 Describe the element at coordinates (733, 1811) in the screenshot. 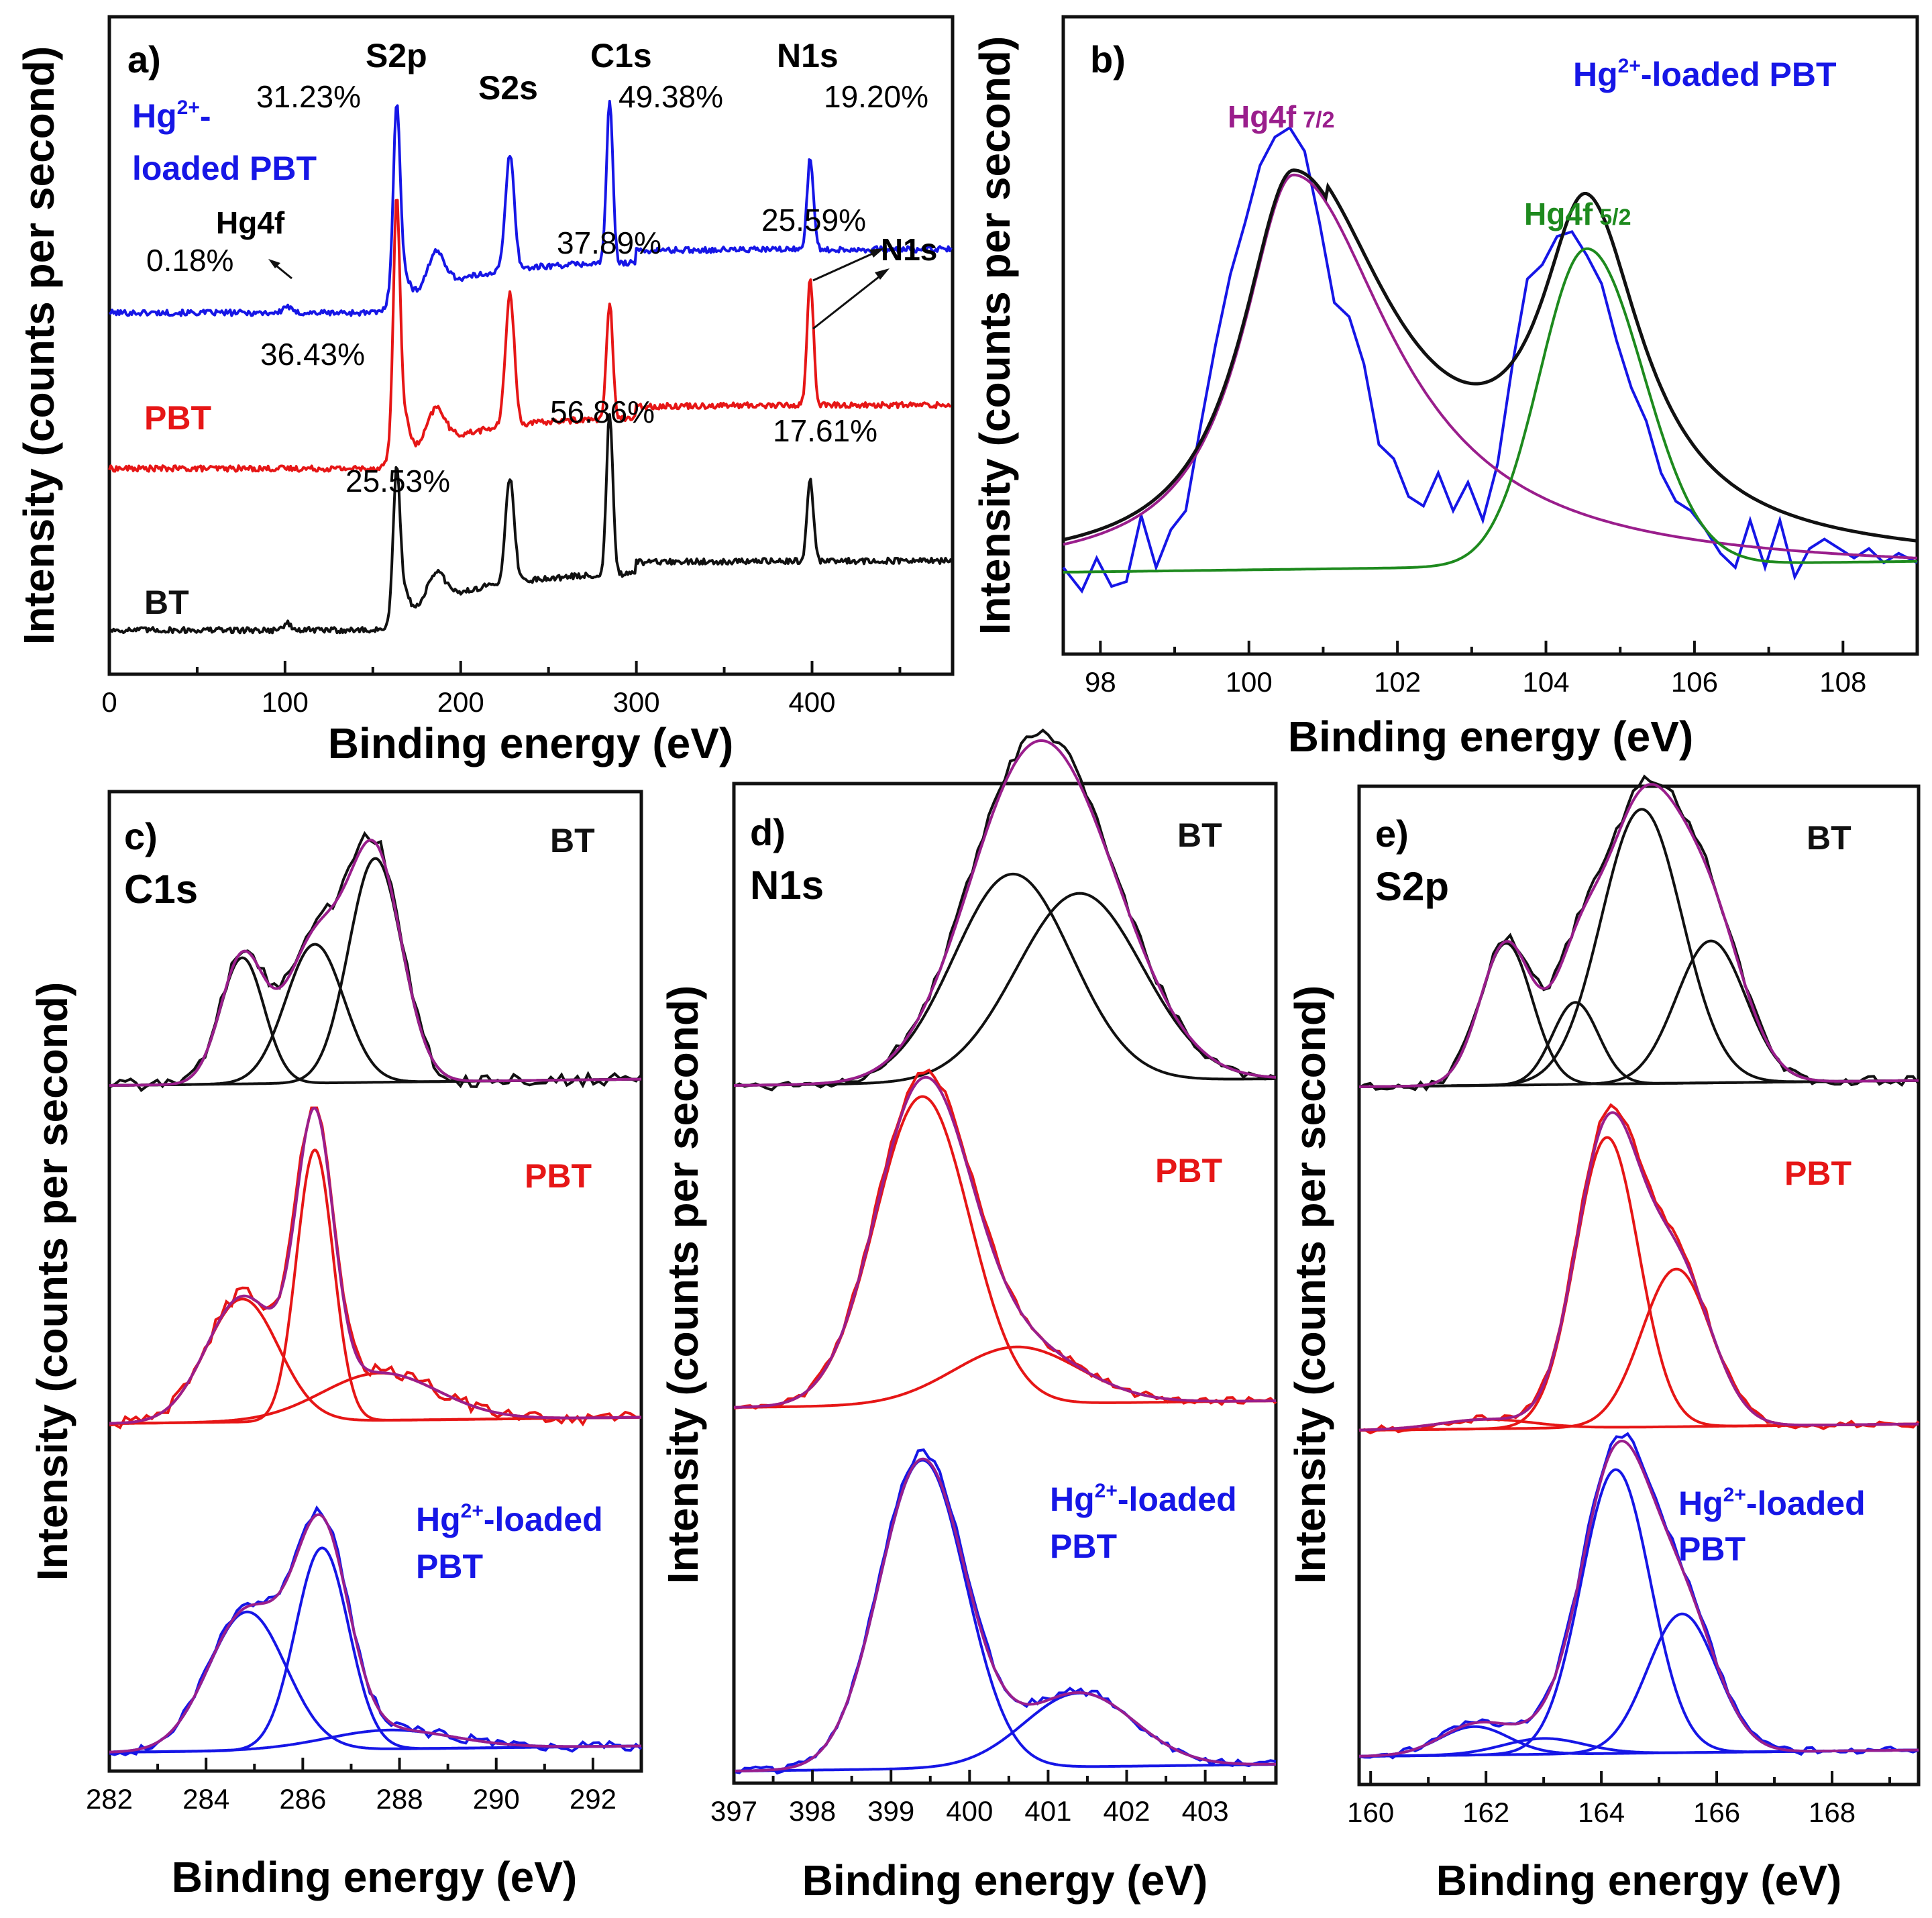

I see `panel-d-x-tick-label: 397` at that location.